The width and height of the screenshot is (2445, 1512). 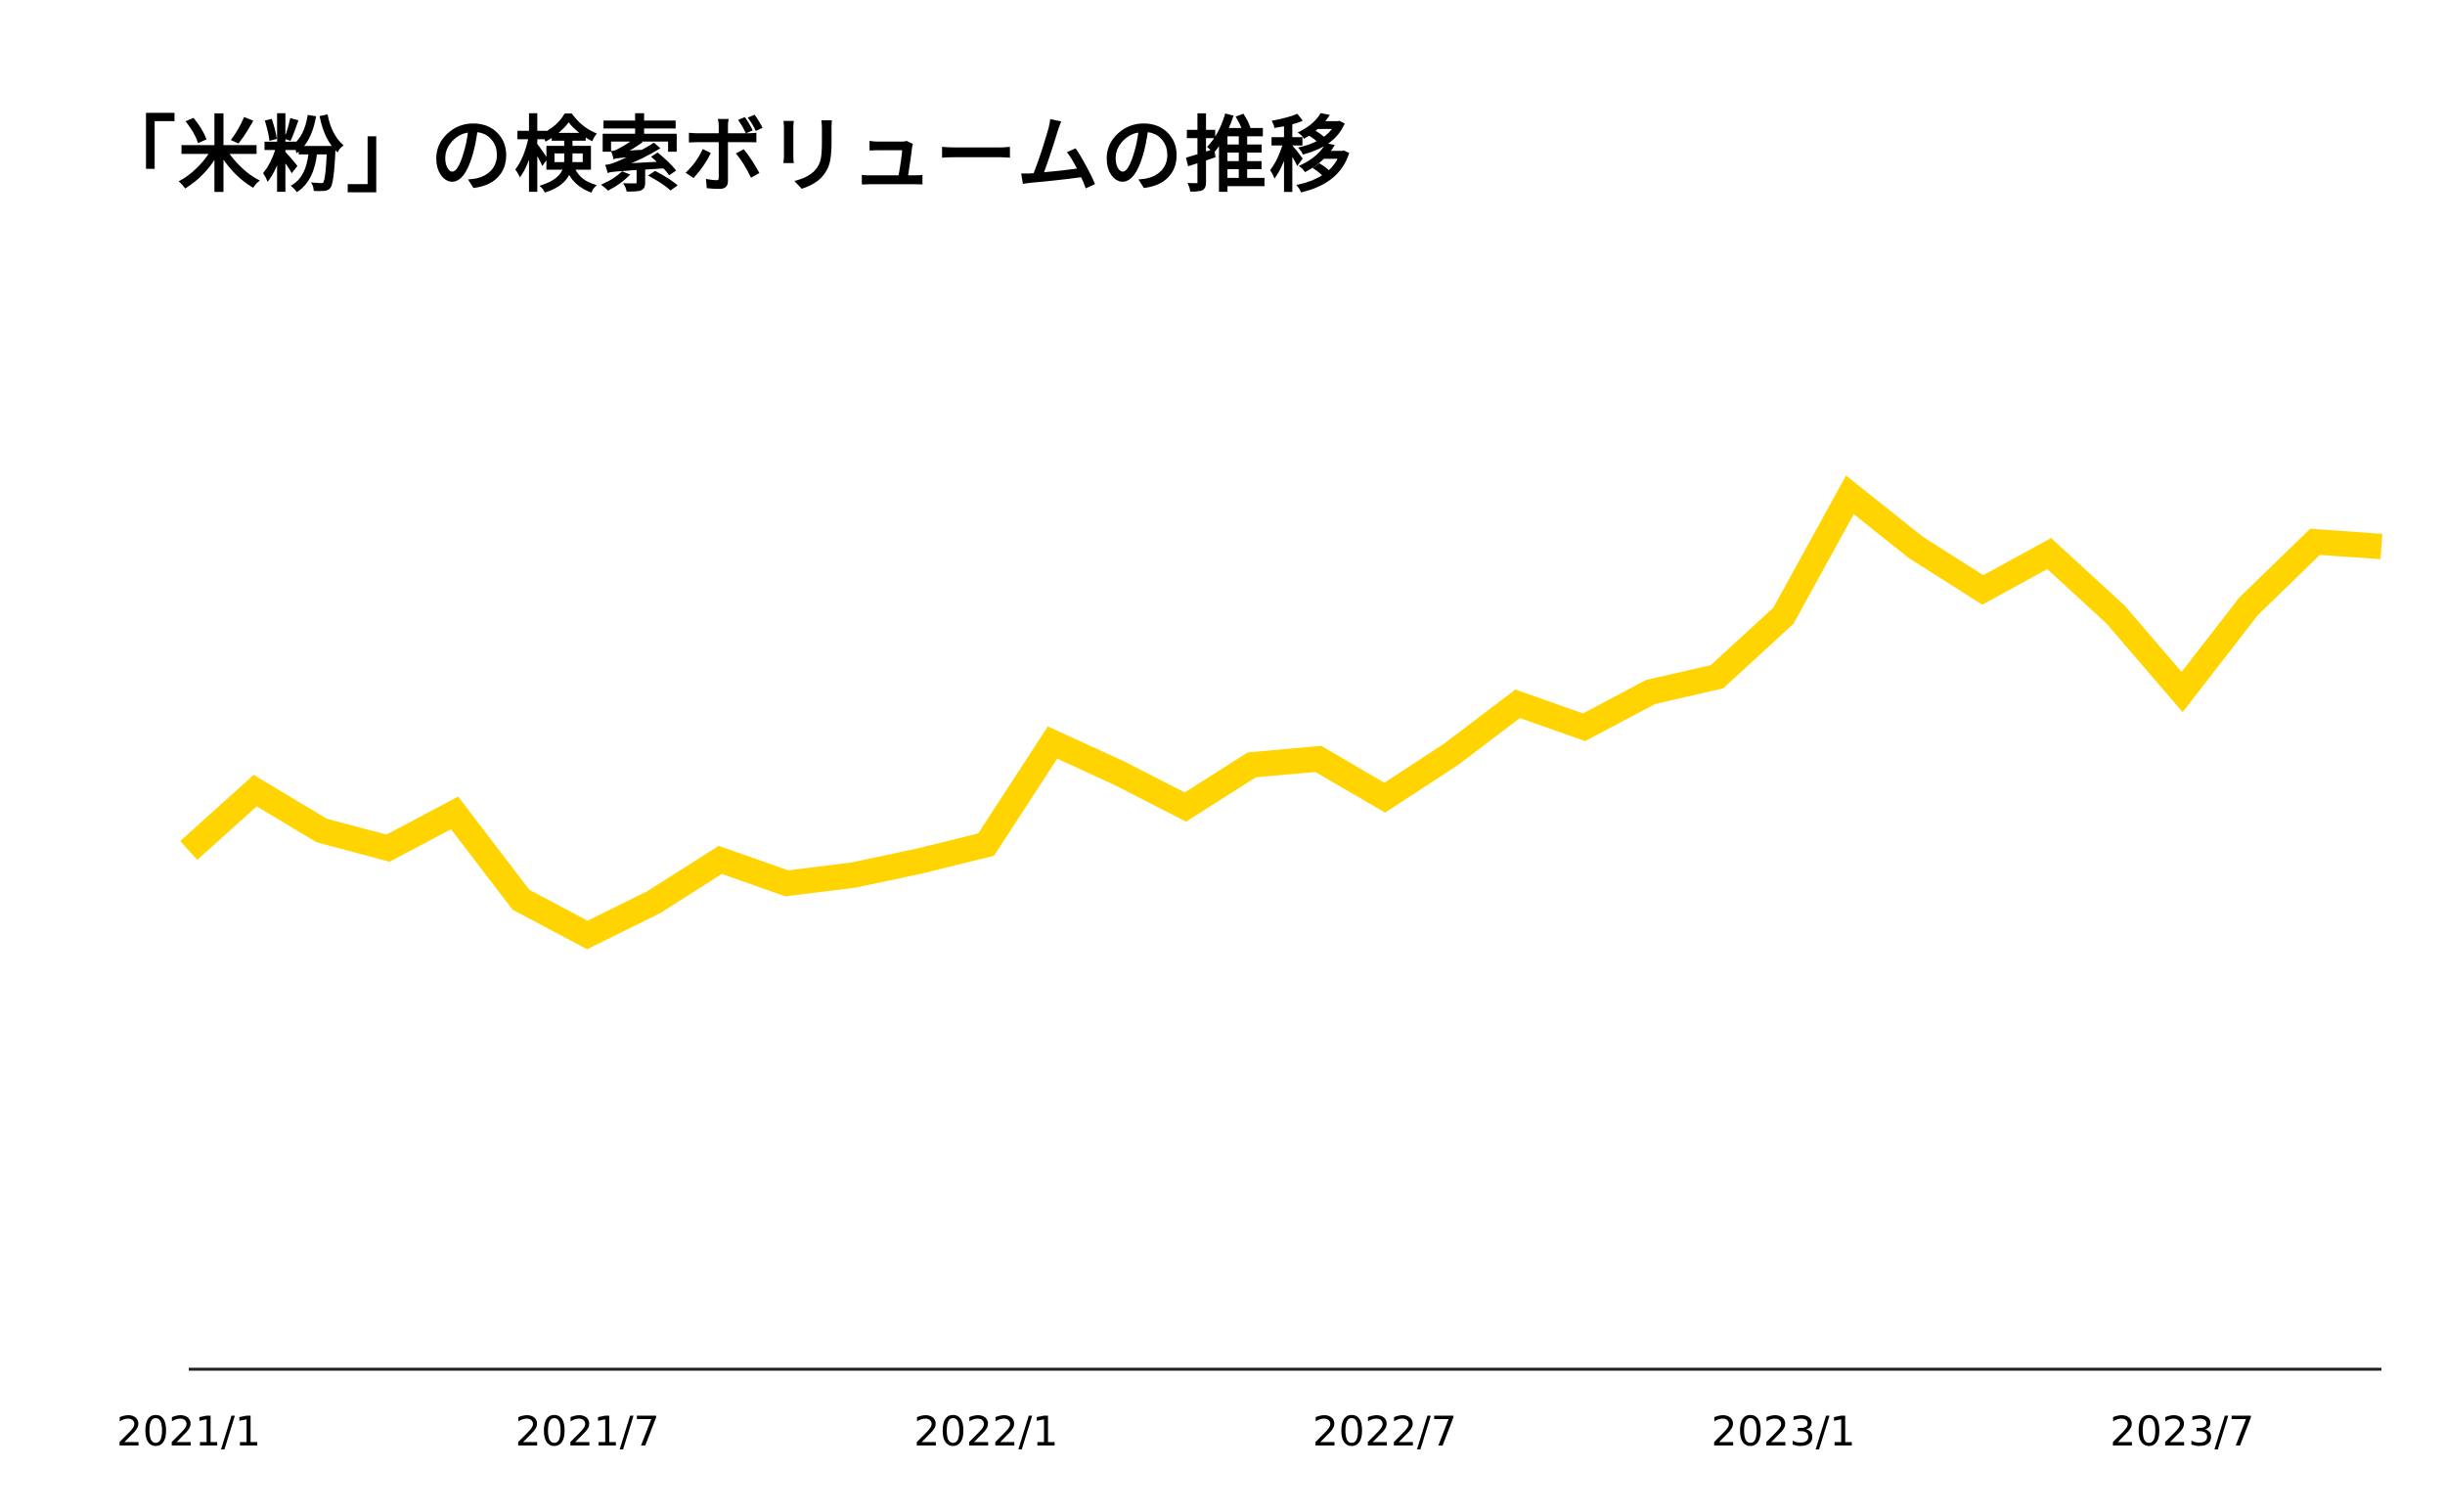 I want to click on x-tick-label: 2021/7, so click(x=587, y=1431).